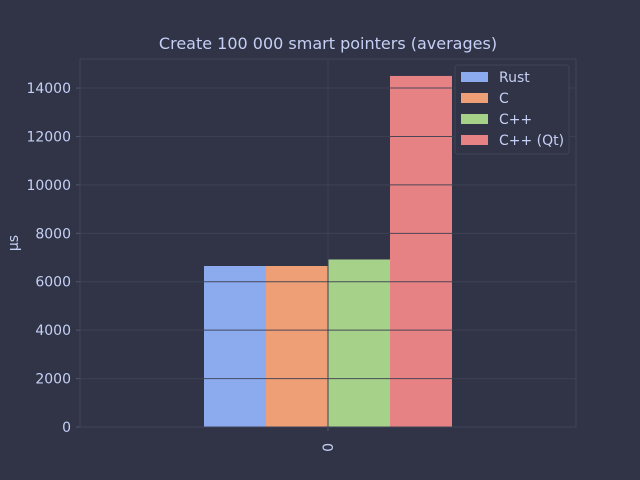  I want to click on bar-rust, so click(235, 346).